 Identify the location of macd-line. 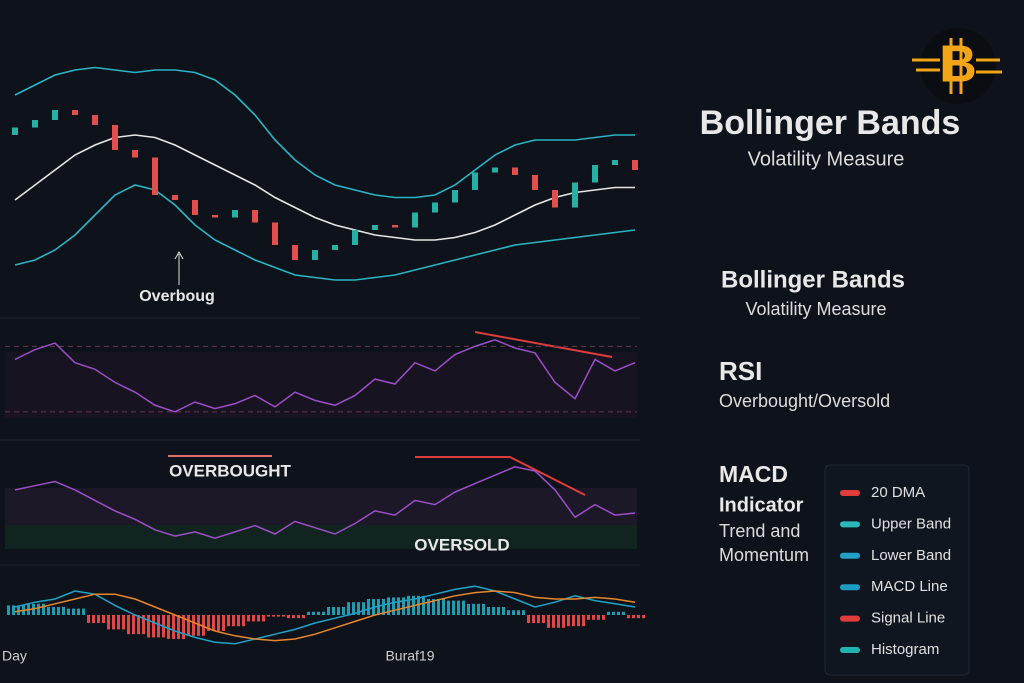
(325, 615).